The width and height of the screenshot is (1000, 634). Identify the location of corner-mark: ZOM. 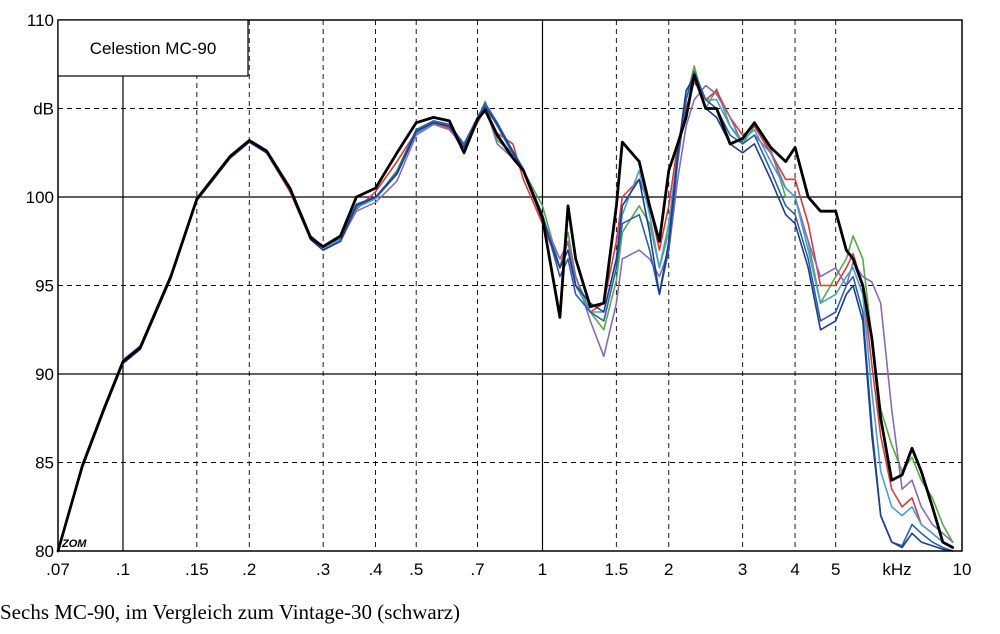
(74, 544).